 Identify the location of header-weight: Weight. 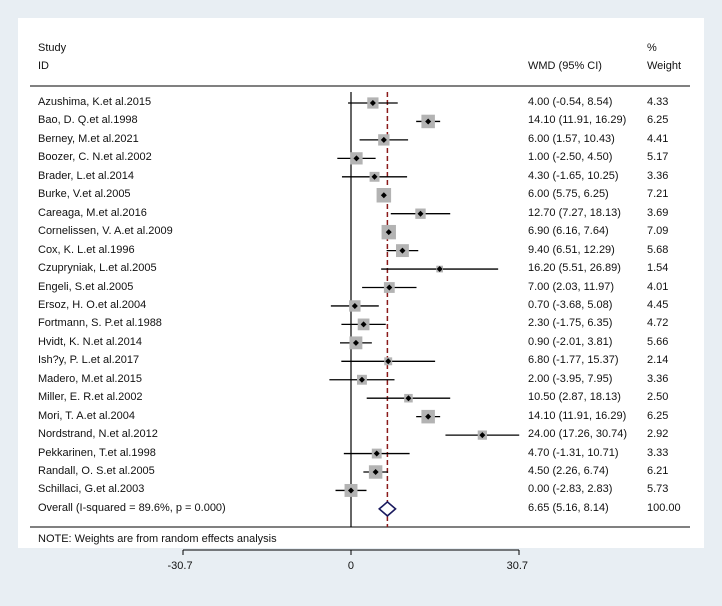
(664, 66).